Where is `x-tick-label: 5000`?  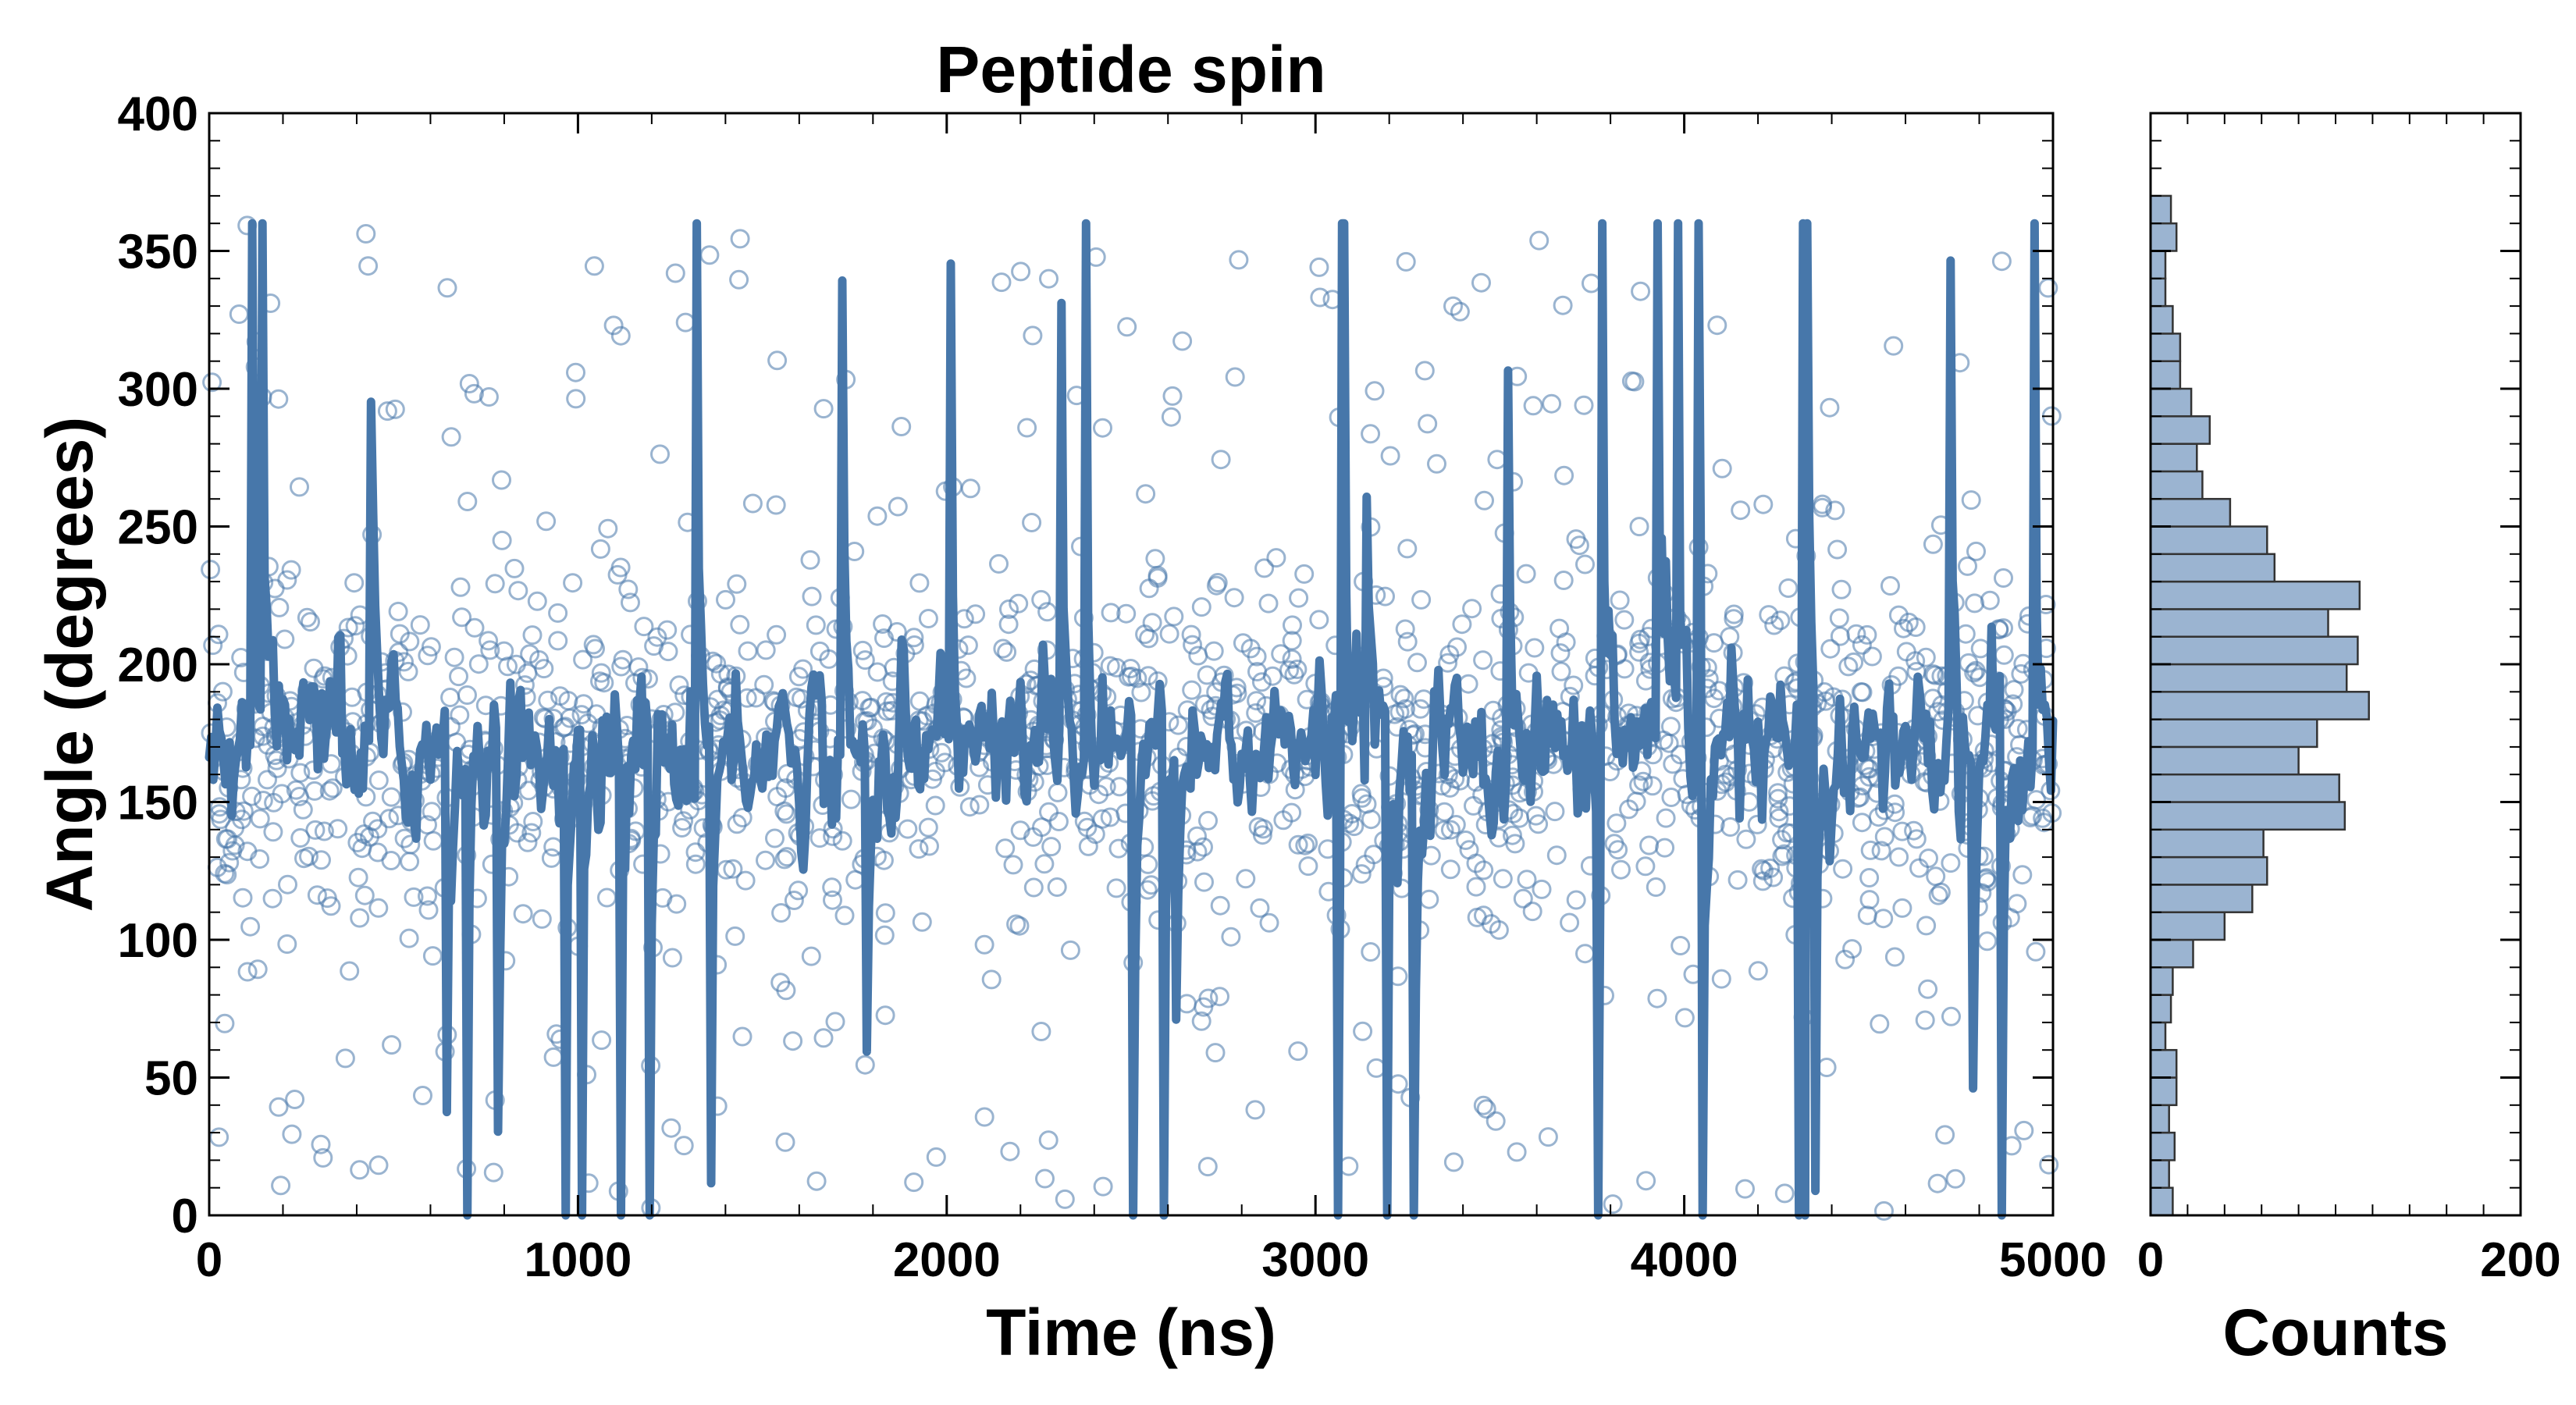
x-tick-label: 5000 is located at coordinates (2053, 1260).